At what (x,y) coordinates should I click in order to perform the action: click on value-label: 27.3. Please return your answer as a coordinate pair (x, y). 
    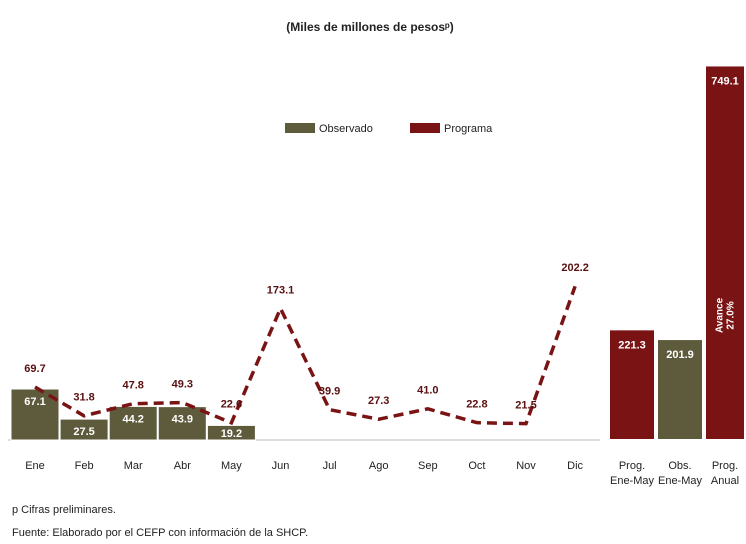
    Looking at the image, I should click on (378, 401).